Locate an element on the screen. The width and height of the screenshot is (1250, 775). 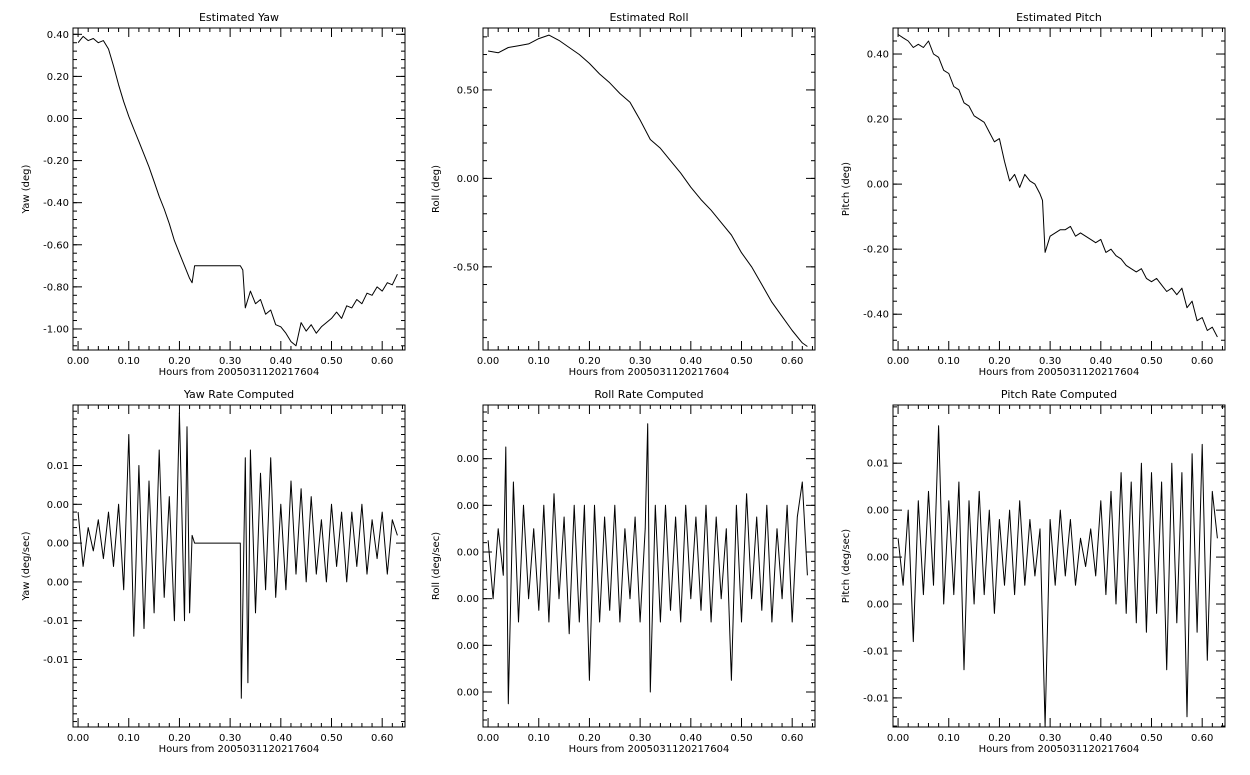
chart-title: Estimated Yaw is located at coordinates (239, 17).